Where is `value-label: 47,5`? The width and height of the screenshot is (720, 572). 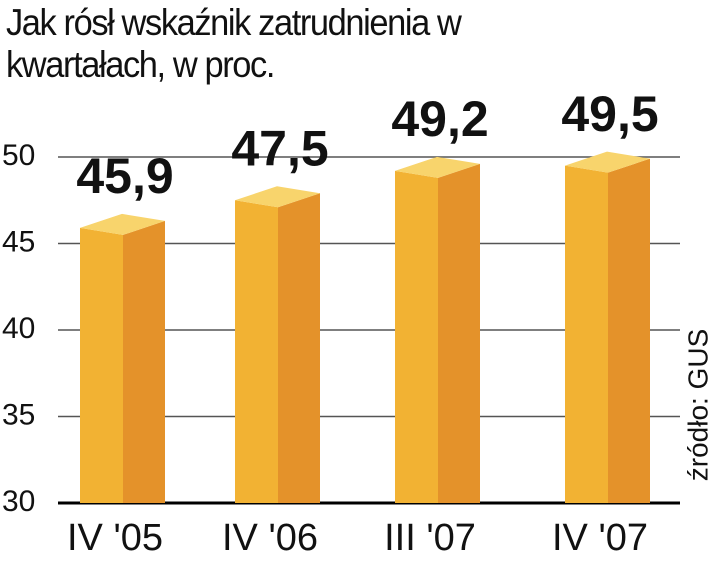
value-label: 47,5 is located at coordinates (279, 148).